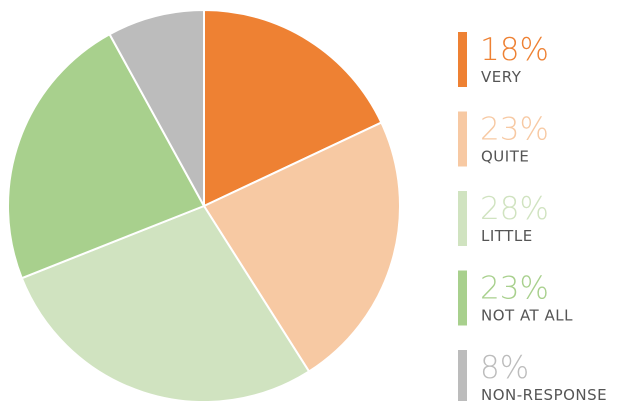  I want to click on legend-label: NOT AT ALL, so click(527, 316).